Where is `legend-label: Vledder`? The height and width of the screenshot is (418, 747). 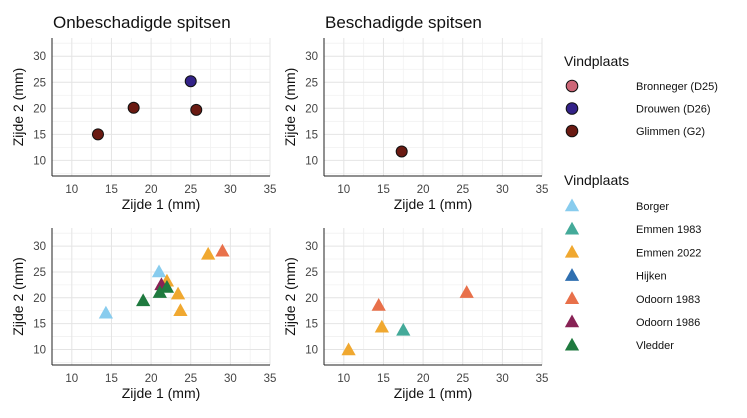
legend-label: Vledder is located at coordinates (655, 346).